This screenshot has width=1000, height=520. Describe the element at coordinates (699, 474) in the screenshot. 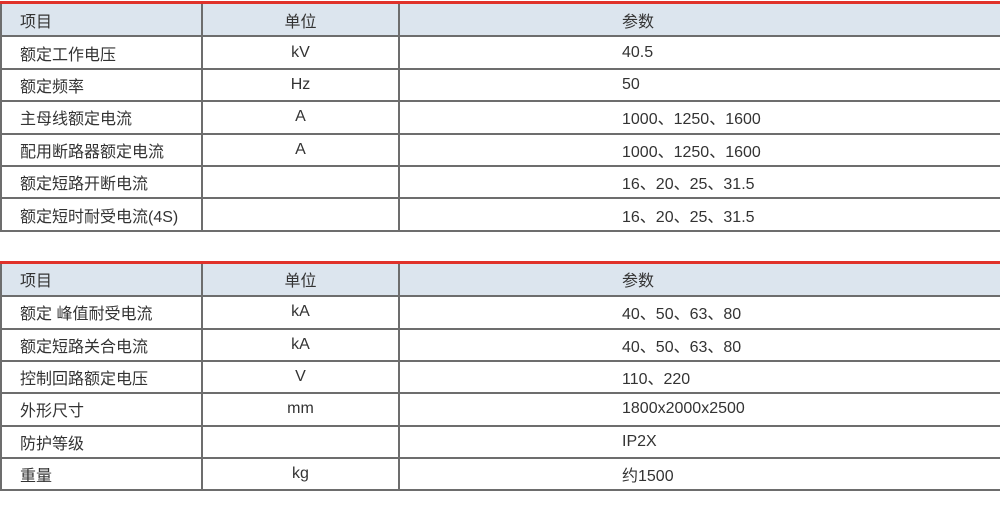

I see `param-cell: 约1500` at that location.